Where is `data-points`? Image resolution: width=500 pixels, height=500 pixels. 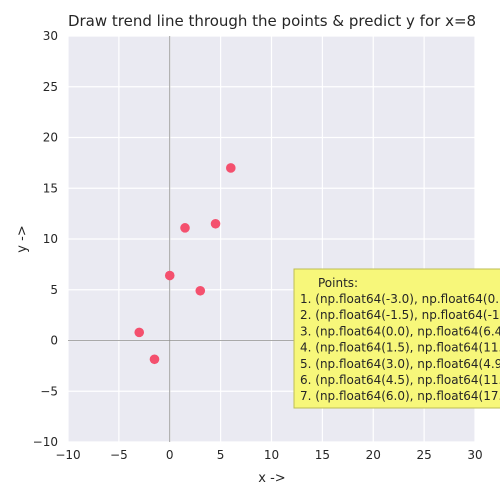
data-points is located at coordinates (185, 264).